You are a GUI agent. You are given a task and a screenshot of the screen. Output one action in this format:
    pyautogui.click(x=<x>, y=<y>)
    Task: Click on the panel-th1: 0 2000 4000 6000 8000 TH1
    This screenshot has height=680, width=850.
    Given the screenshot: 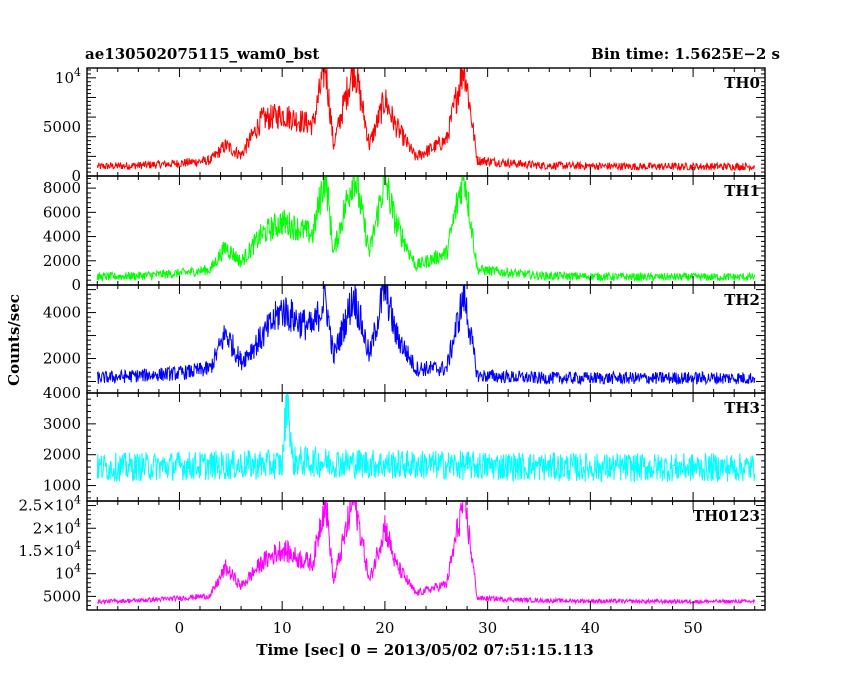 What is the action you would take?
    pyautogui.click(x=404, y=234)
    